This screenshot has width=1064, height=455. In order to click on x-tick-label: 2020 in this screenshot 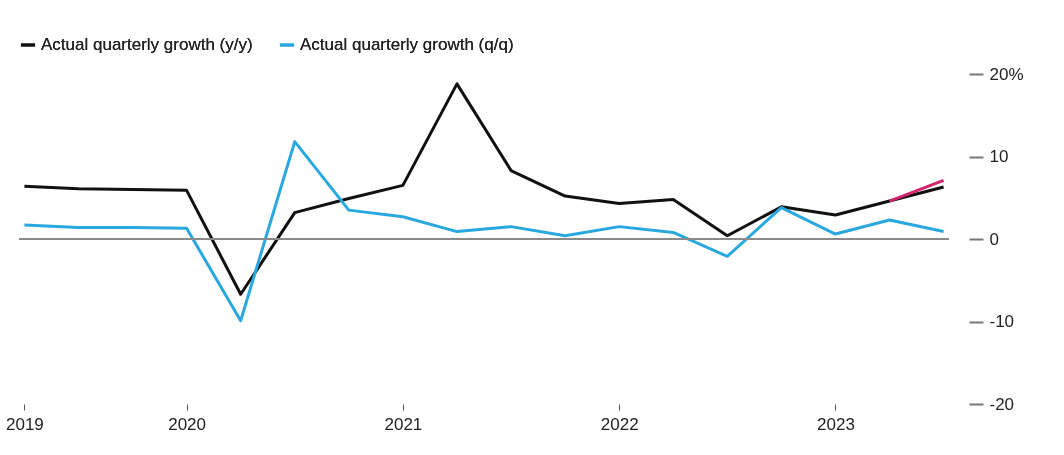, I will do `click(187, 424)`.